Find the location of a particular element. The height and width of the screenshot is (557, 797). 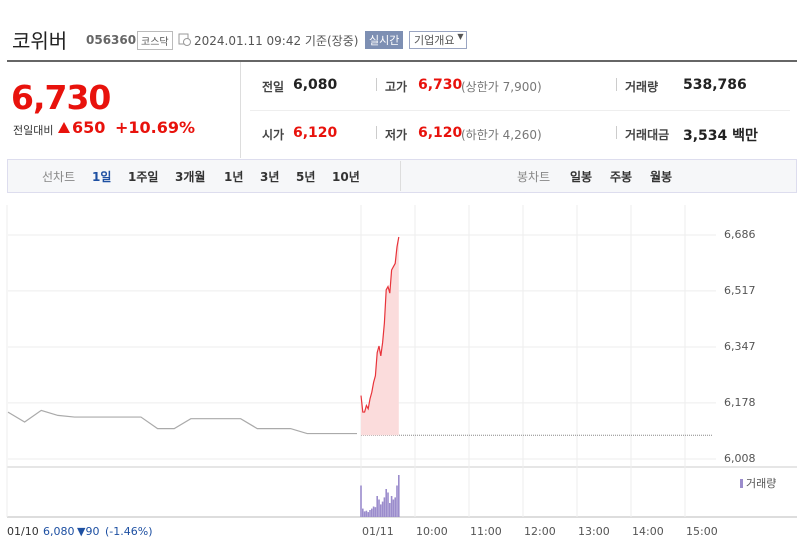

market-badge: 코스닥 is located at coordinates (155, 40).